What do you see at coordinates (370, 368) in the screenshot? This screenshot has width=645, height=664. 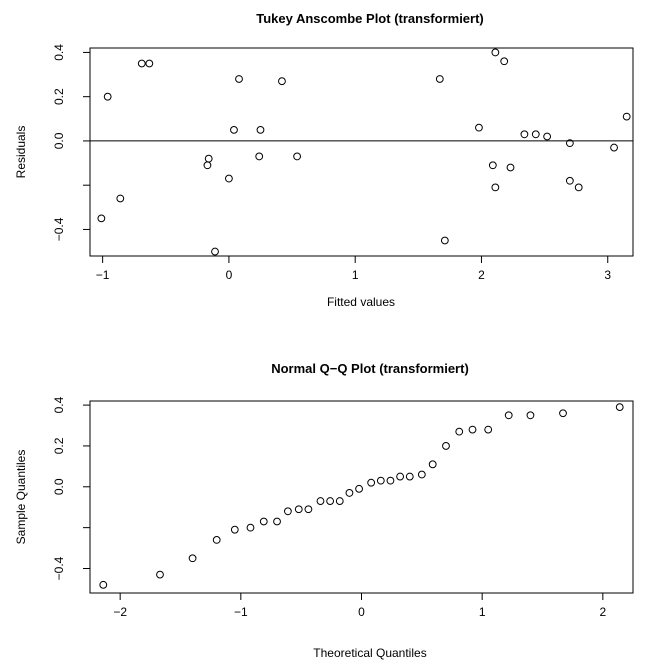 I see `chart-title: Normal Q−Q Plot (transformiert)` at bounding box center [370, 368].